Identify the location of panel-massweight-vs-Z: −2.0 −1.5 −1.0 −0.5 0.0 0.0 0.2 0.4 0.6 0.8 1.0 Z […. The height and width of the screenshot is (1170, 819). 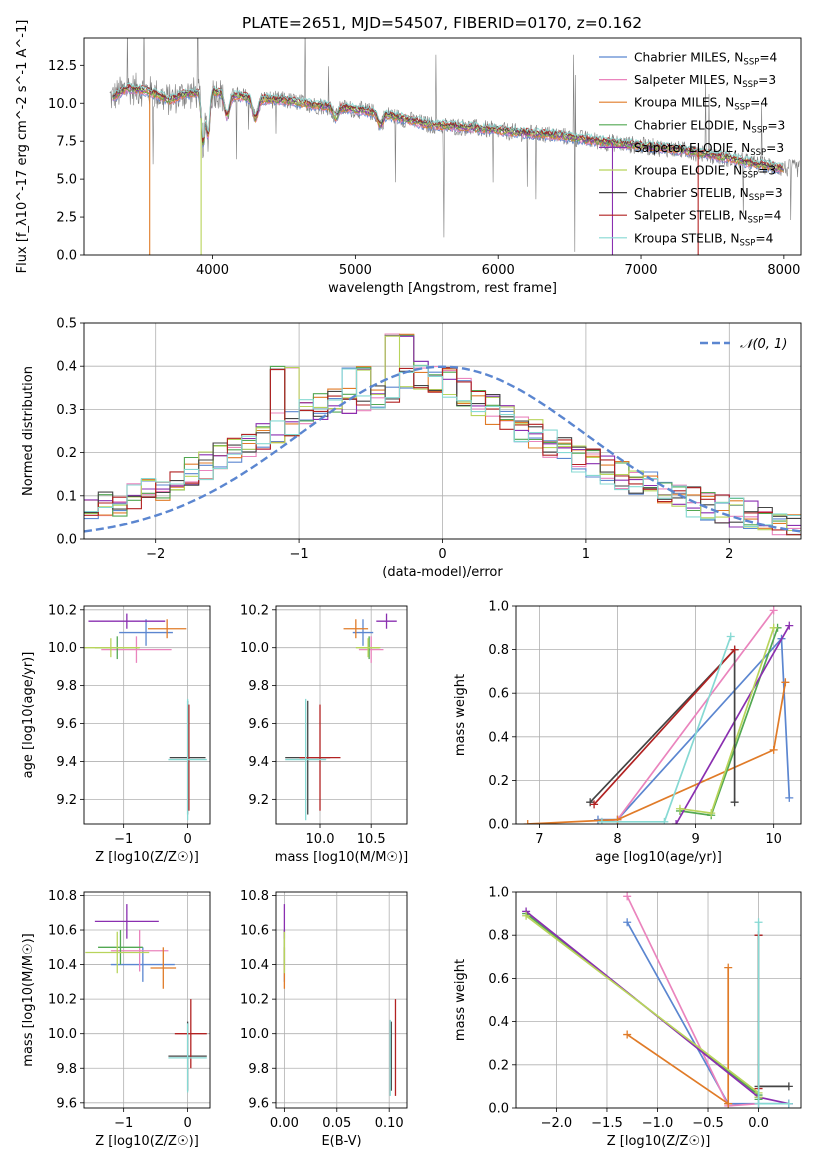
(627, 1017).